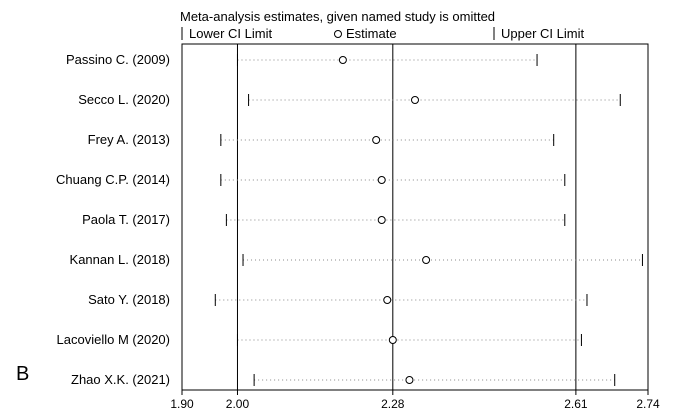 This screenshot has height=420, width=682. I want to click on study-label: Frey A. (2013), so click(129, 139).